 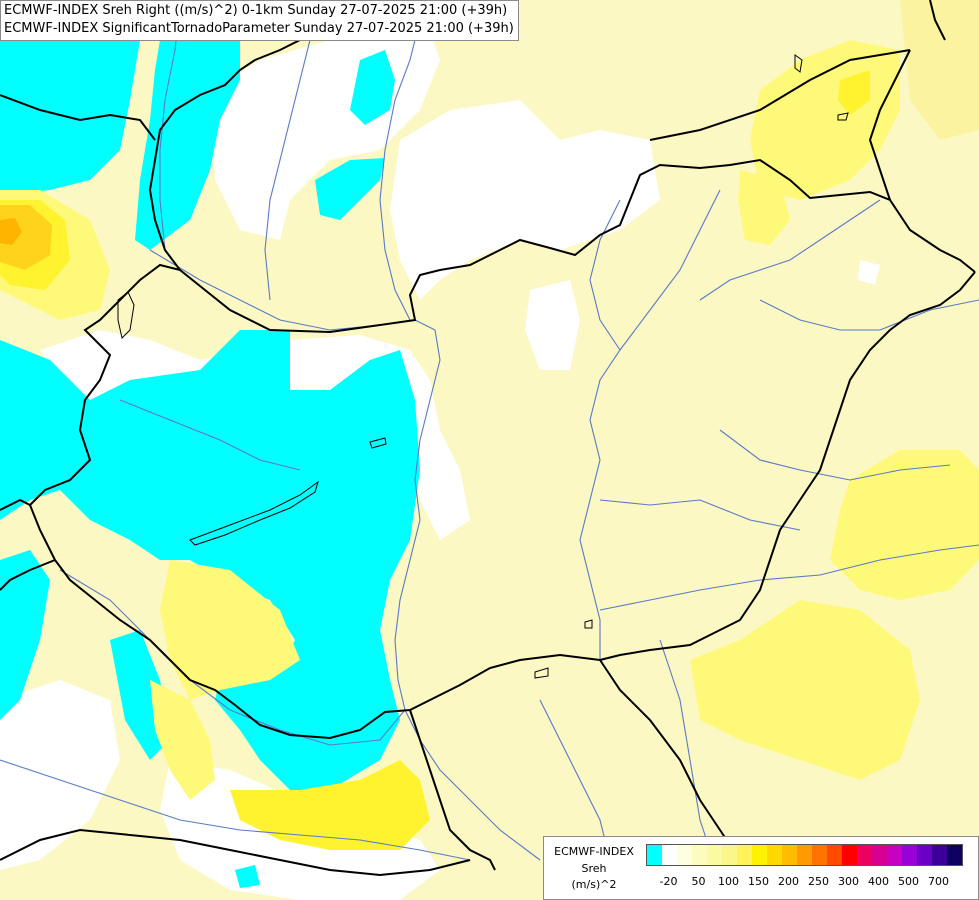 What do you see at coordinates (287, 150) in the screenshot?
I see `river-vah` at bounding box center [287, 150].